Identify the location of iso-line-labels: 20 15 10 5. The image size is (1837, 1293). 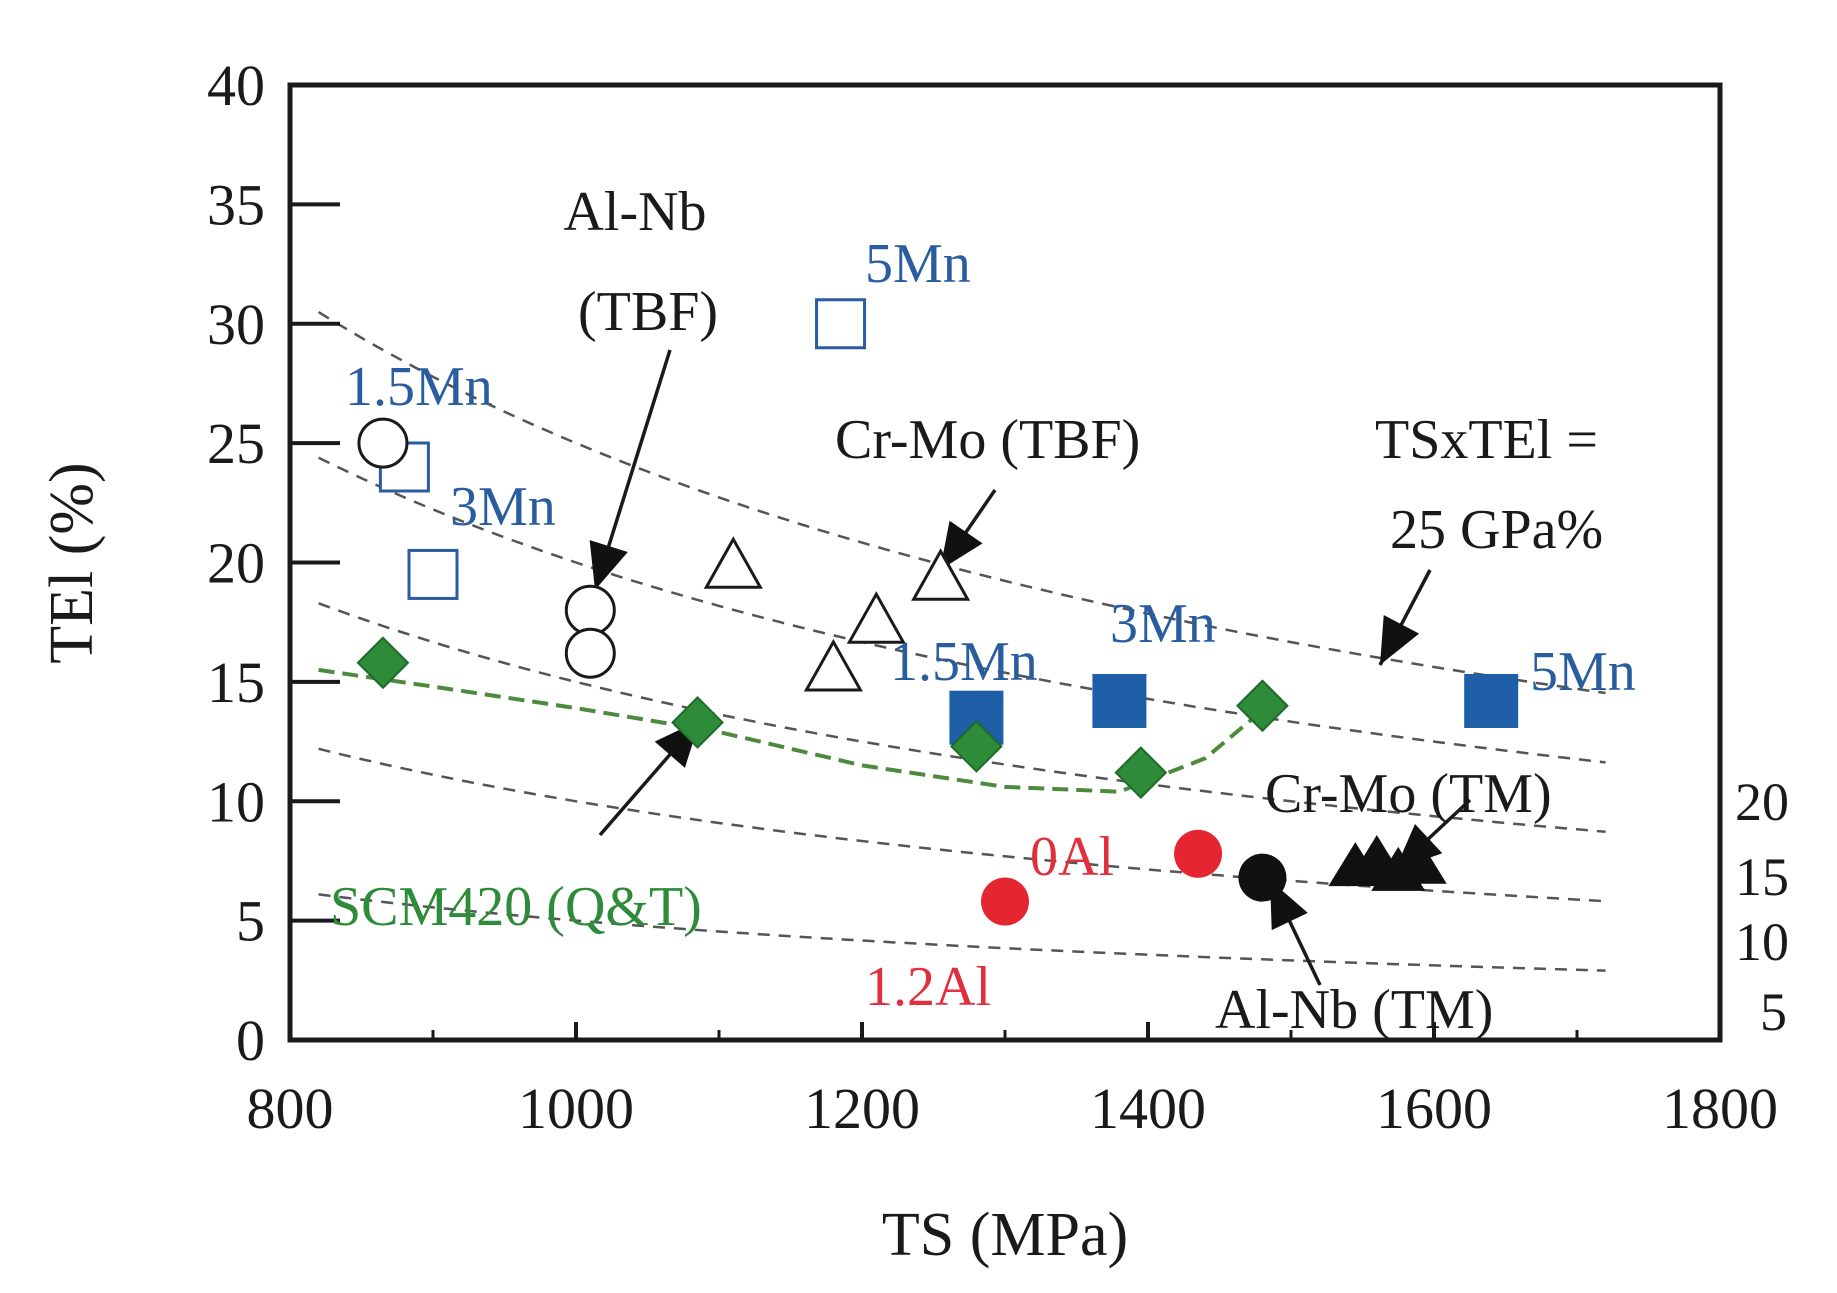
(1762, 907).